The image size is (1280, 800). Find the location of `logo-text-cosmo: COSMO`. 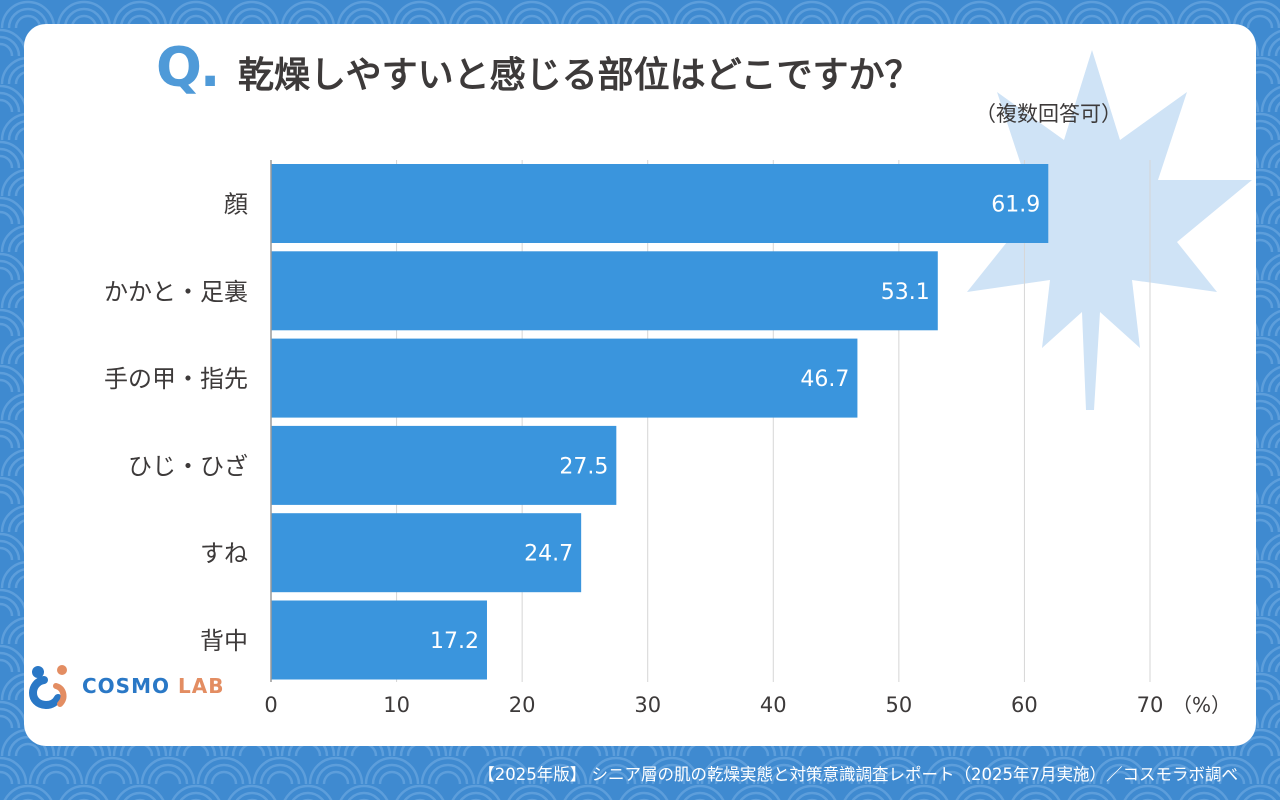

logo-text-cosmo: COSMO is located at coordinates (126, 686).